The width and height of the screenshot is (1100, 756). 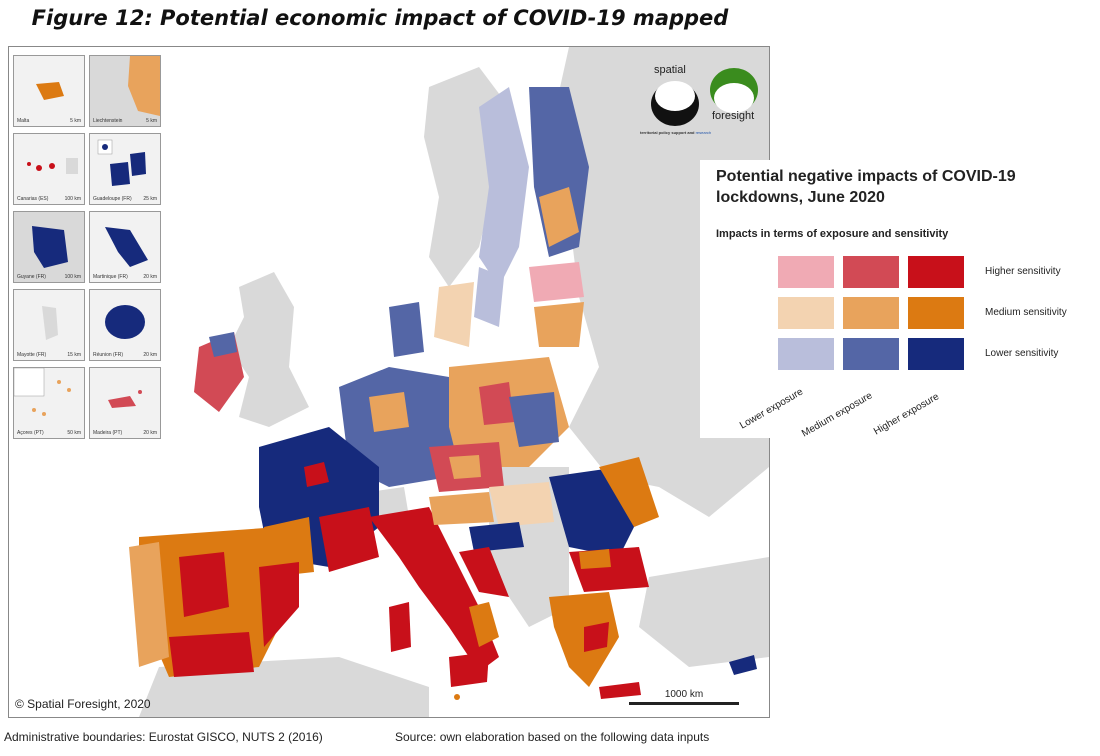 I want to click on inset-mayotte: Mayotte (FR) 15 km, so click(x=49, y=325).